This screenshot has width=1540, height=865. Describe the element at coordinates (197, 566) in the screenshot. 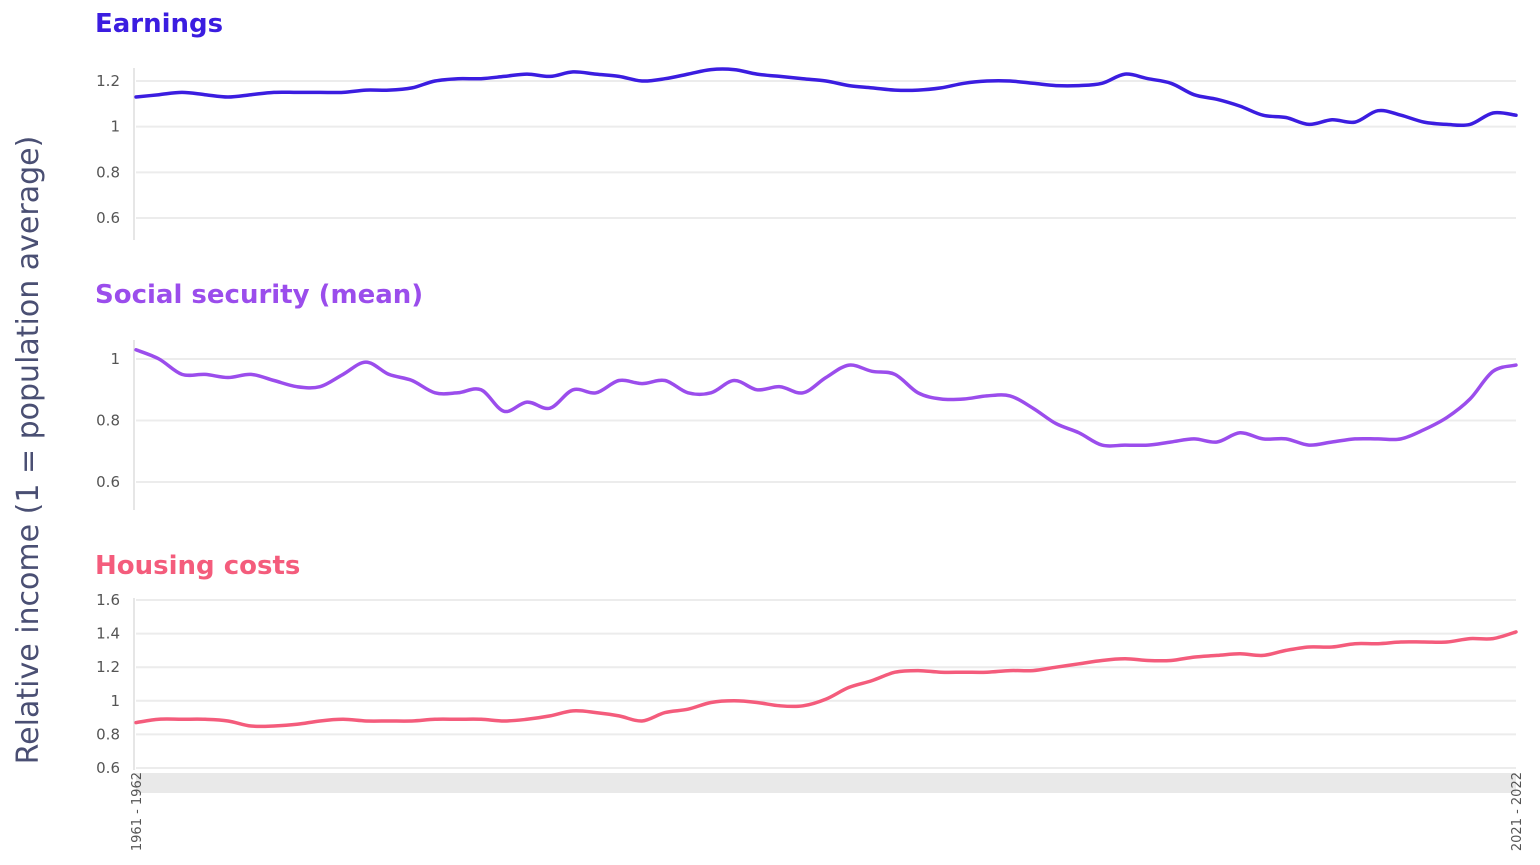

I see `panel-title: Housing costs` at that location.